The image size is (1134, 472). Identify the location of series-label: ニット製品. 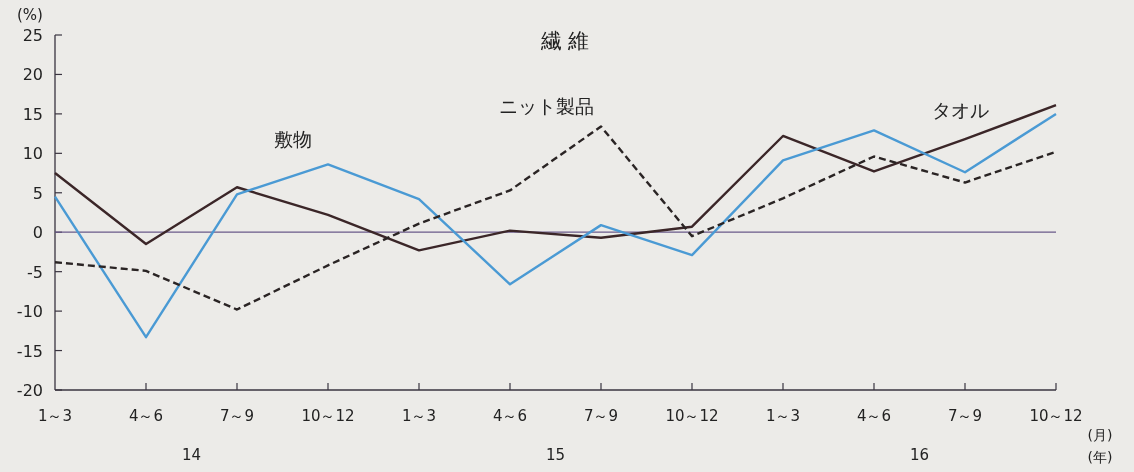
(546, 105).